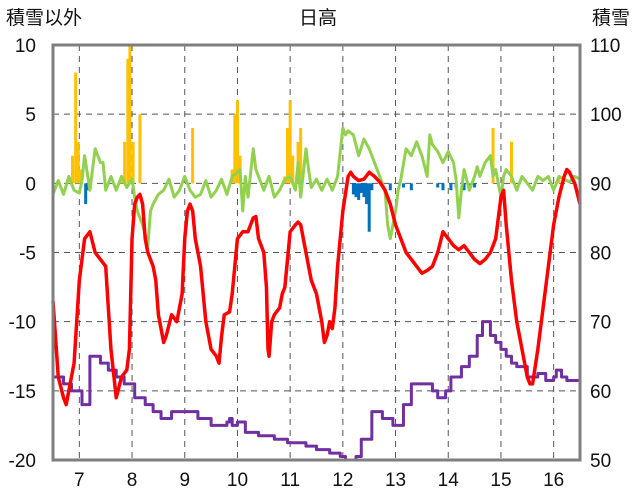  Describe the element at coordinates (553, 480) in the screenshot. I see `x-tick-label: 16` at that location.